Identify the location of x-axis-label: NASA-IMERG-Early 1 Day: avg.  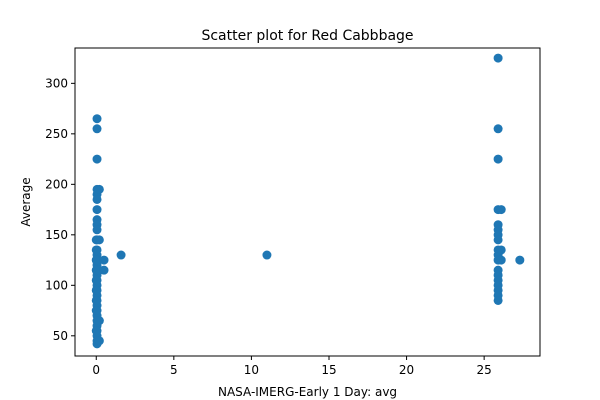
(307, 392).